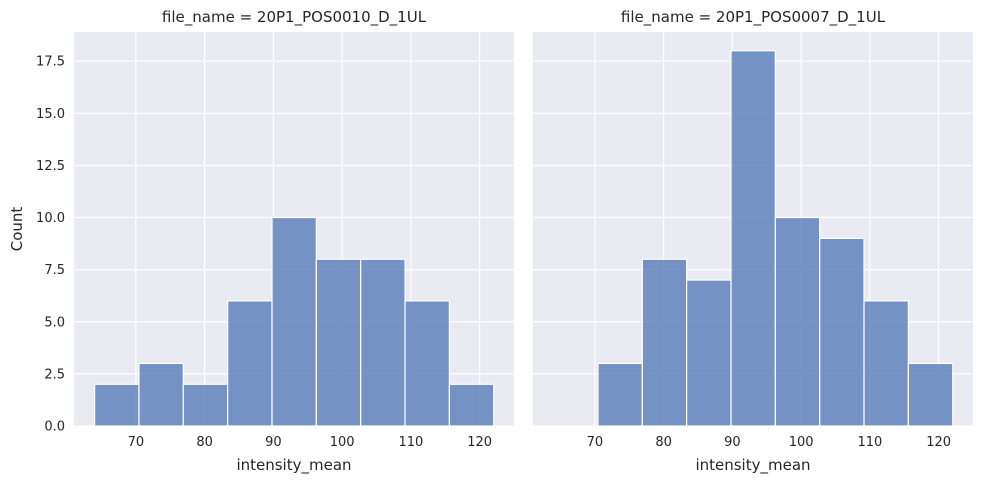 The width and height of the screenshot is (984, 483). Describe the element at coordinates (17, 229) in the screenshot. I see `y-axis-label: Count` at that location.